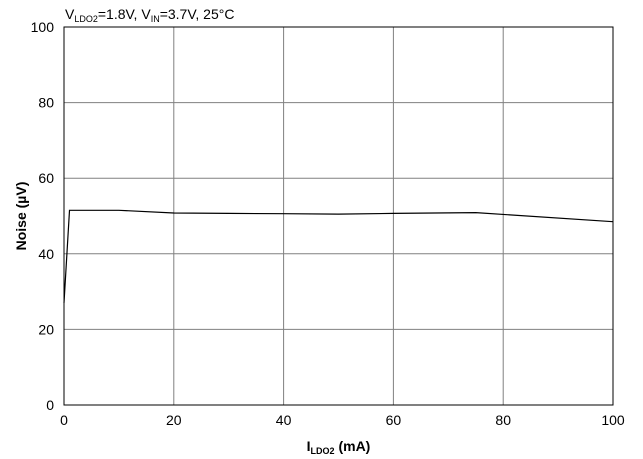  I want to click on x-tick-20: 20, so click(174, 420).